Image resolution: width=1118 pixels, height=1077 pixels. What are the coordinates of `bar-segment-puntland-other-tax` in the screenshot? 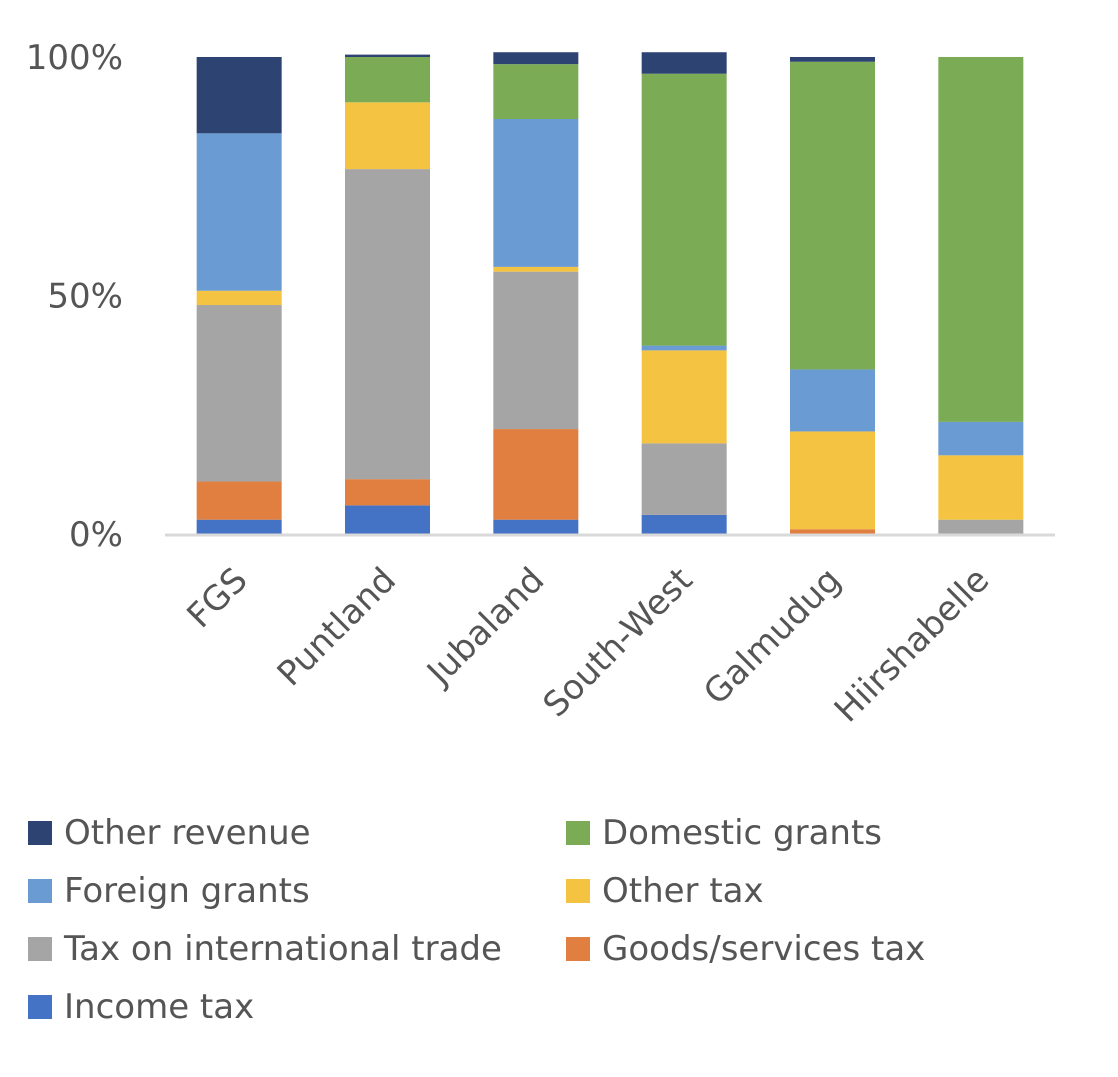 It's located at (387, 136).